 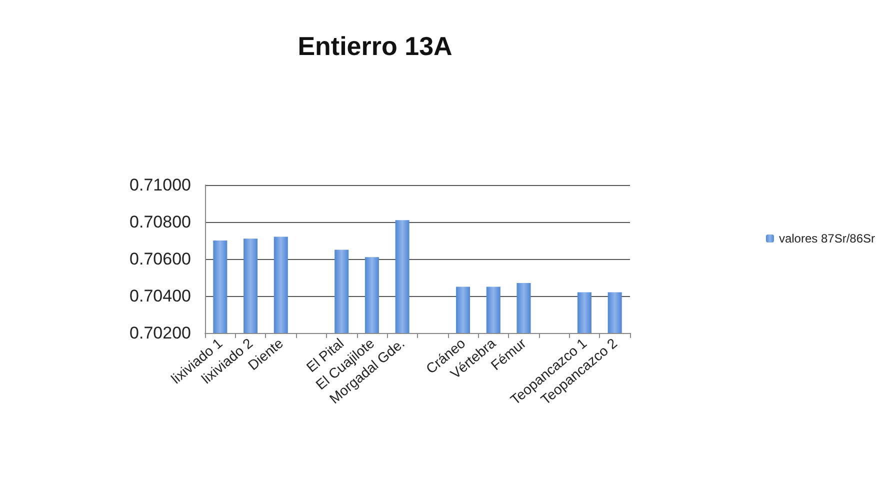 I want to click on y-tick-label: 0.70800, so click(x=160, y=222).